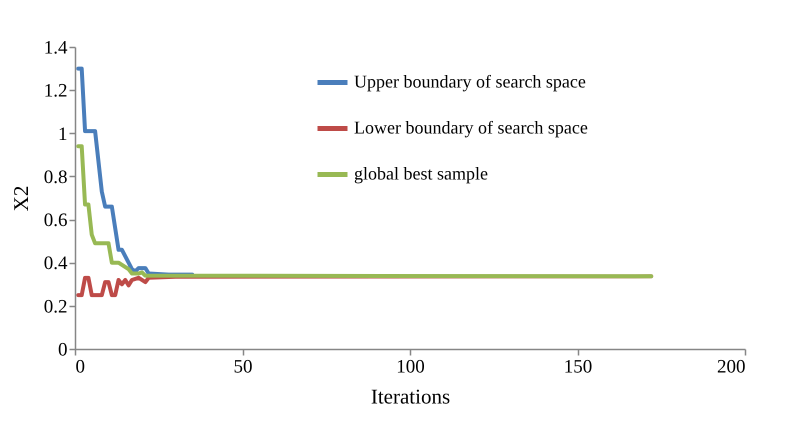  I want to click on legend-label: Lower boundary of search space, so click(471, 128).